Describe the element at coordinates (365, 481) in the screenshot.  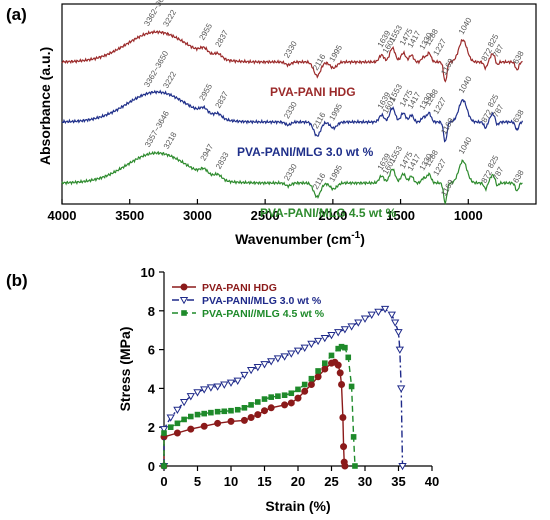
I see `strain-x-tick-label: 30` at that location.